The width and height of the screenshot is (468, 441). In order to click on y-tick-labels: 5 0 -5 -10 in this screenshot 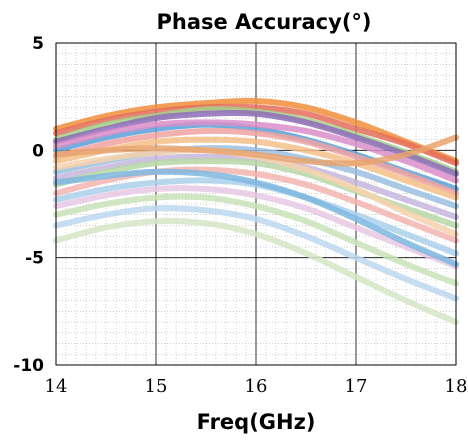, I will do `click(28, 205)`.